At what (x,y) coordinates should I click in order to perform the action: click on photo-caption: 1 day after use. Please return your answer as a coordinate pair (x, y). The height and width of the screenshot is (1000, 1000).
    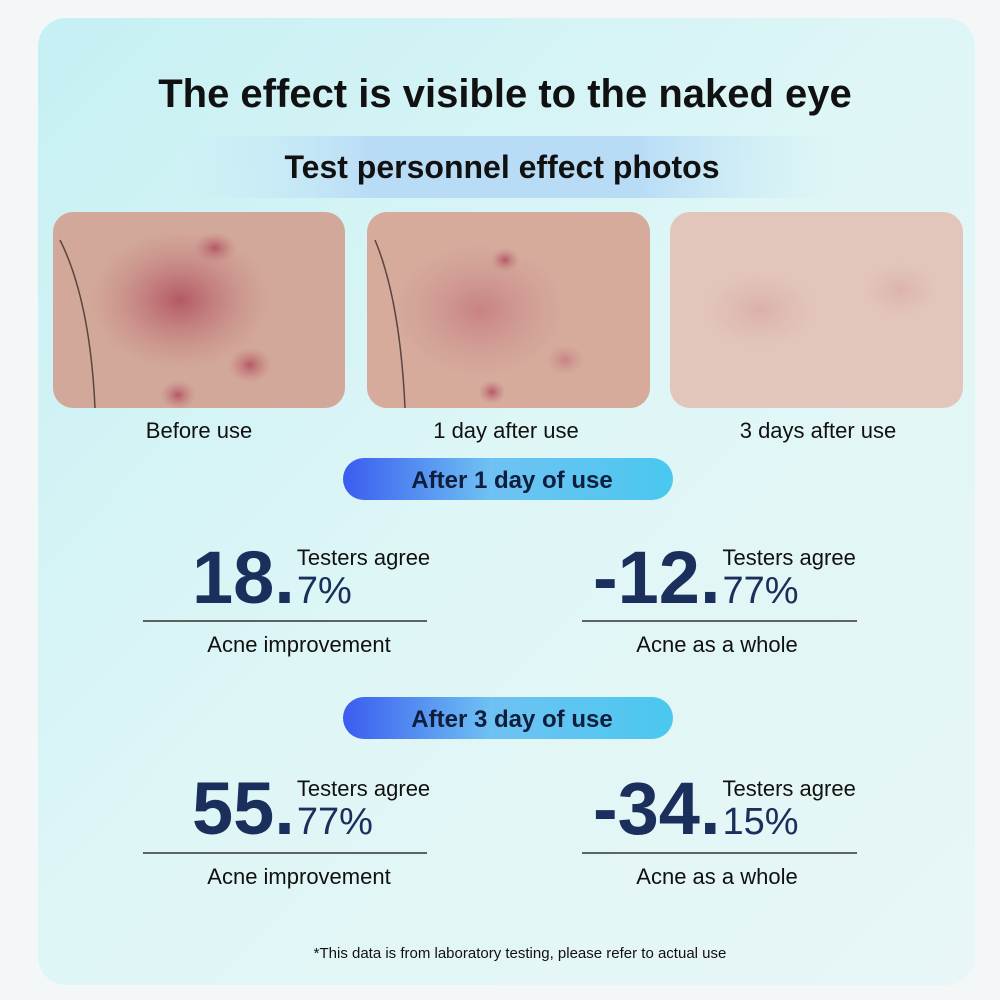
    Looking at the image, I should click on (506, 430).